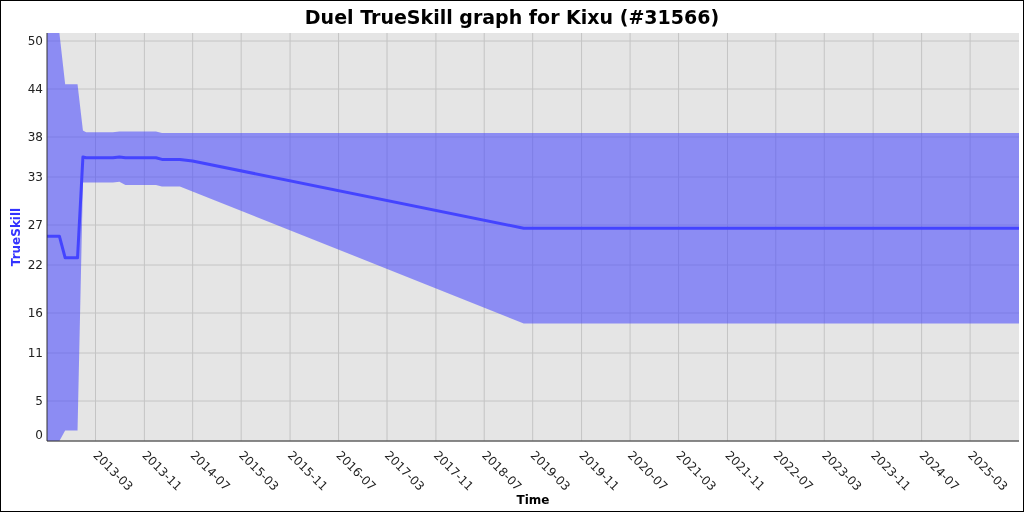 The height and width of the screenshot is (512, 1024). Describe the element at coordinates (512, 17) in the screenshot. I see `chart-title: Duel TrueSkill graph for Kixu (#31566)` at that location.